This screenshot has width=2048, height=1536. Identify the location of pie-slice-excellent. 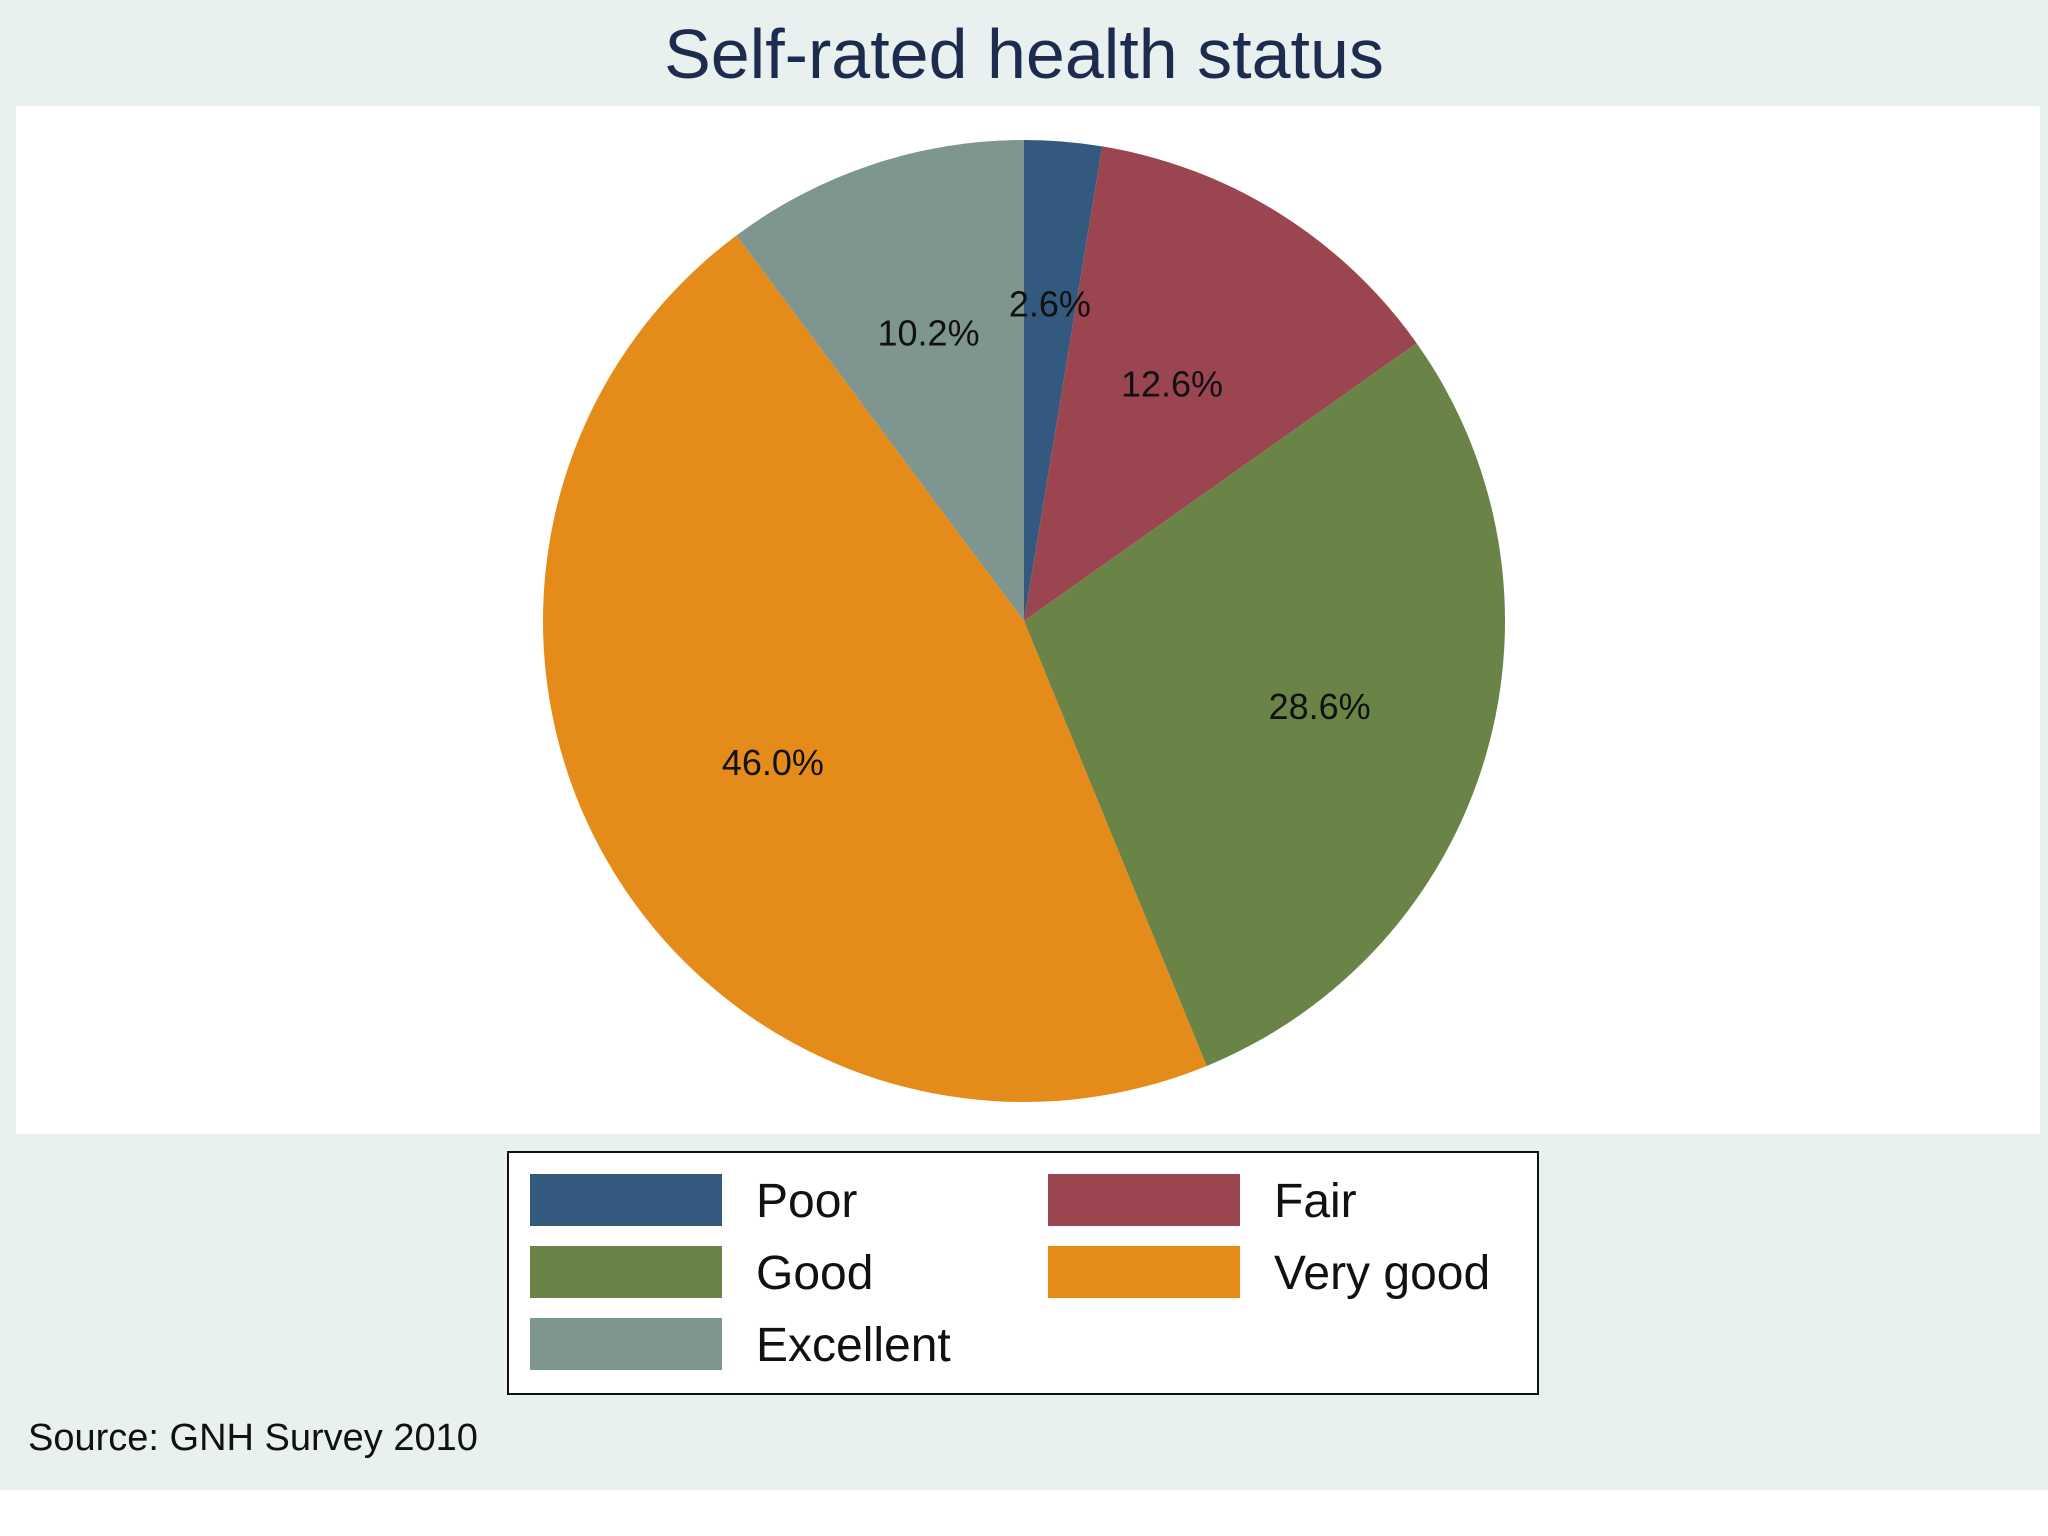
(880, 380).